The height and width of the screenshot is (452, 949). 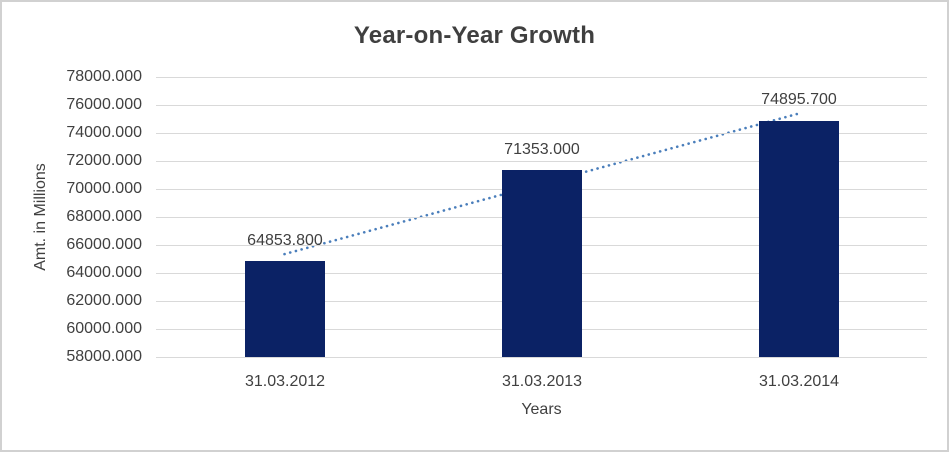 I want to click on x-axis-tick-label: 31.03.2012, so click(x=285, y=381).